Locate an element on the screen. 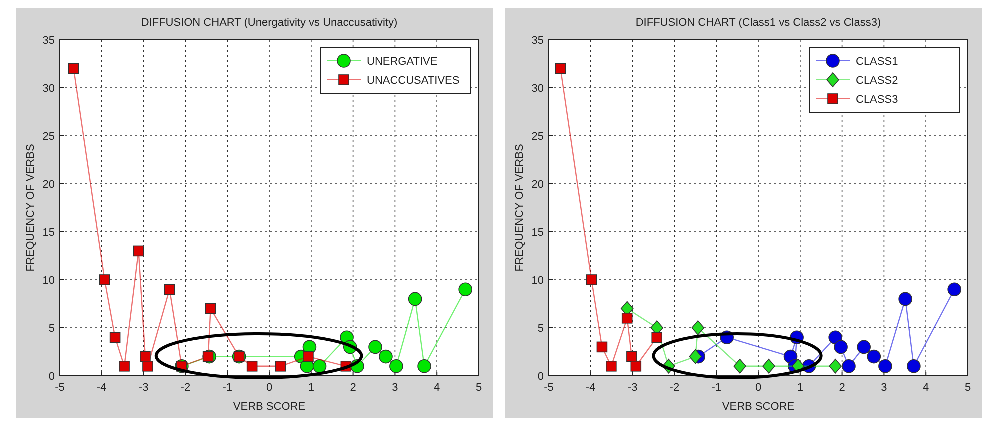 This screenshot has height=426, width=989. chart-title: DIFFUSION CHART (Class1 vs Class2 vs Class3) is located at coordinates (759, 23).